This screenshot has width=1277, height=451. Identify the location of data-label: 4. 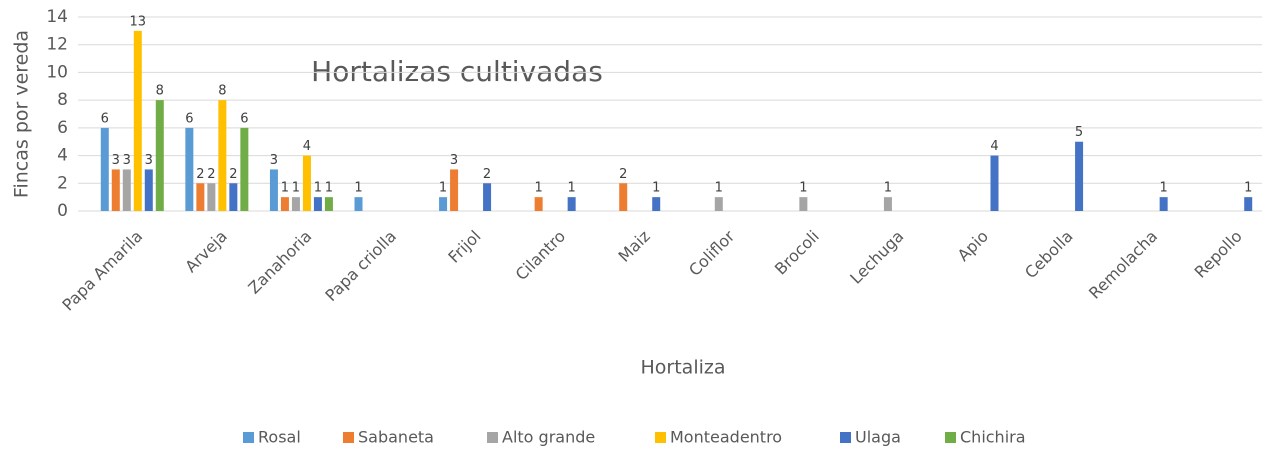
(994, 146).